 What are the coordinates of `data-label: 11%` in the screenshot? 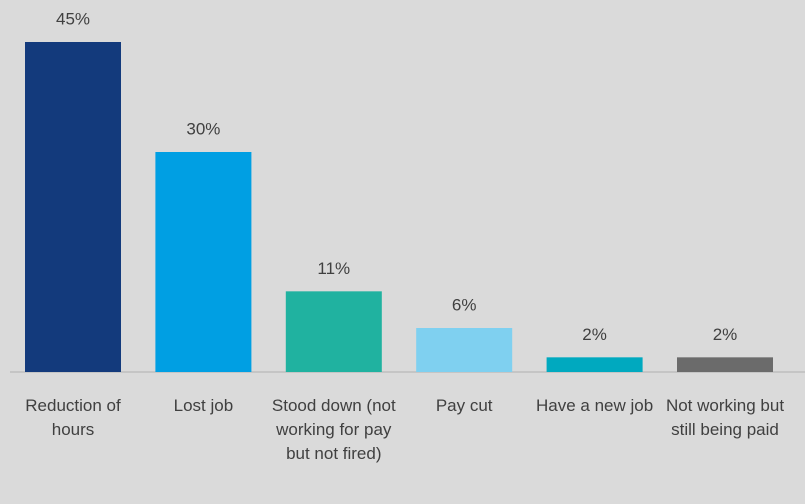 It's located at (333, 268).